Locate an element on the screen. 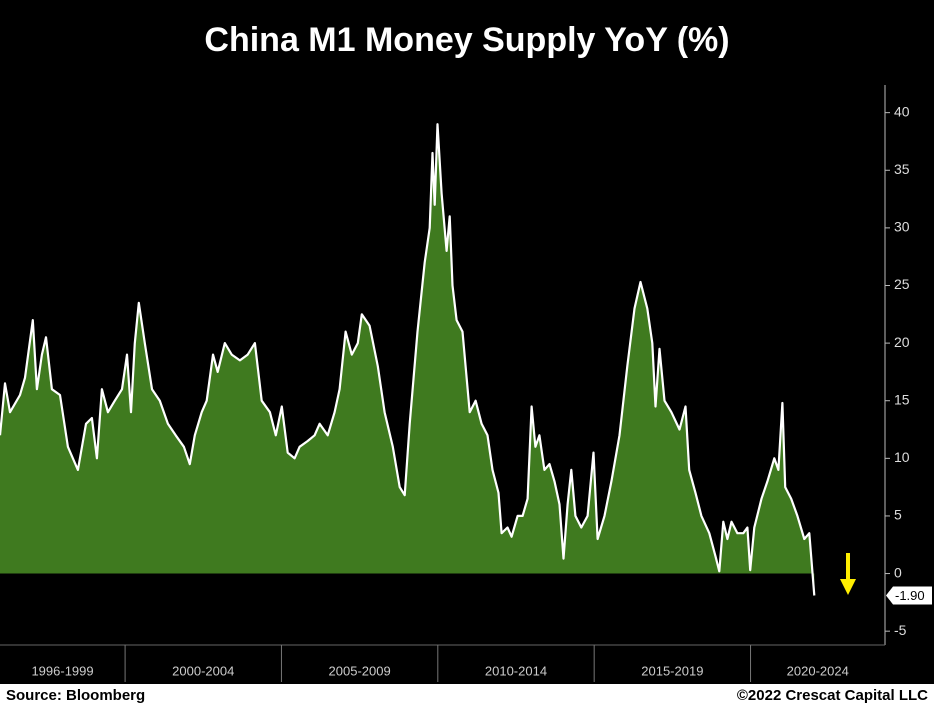 This screenshot has height=711, width=934. y-tick-label: 15 is located at coordinates (902, 399).